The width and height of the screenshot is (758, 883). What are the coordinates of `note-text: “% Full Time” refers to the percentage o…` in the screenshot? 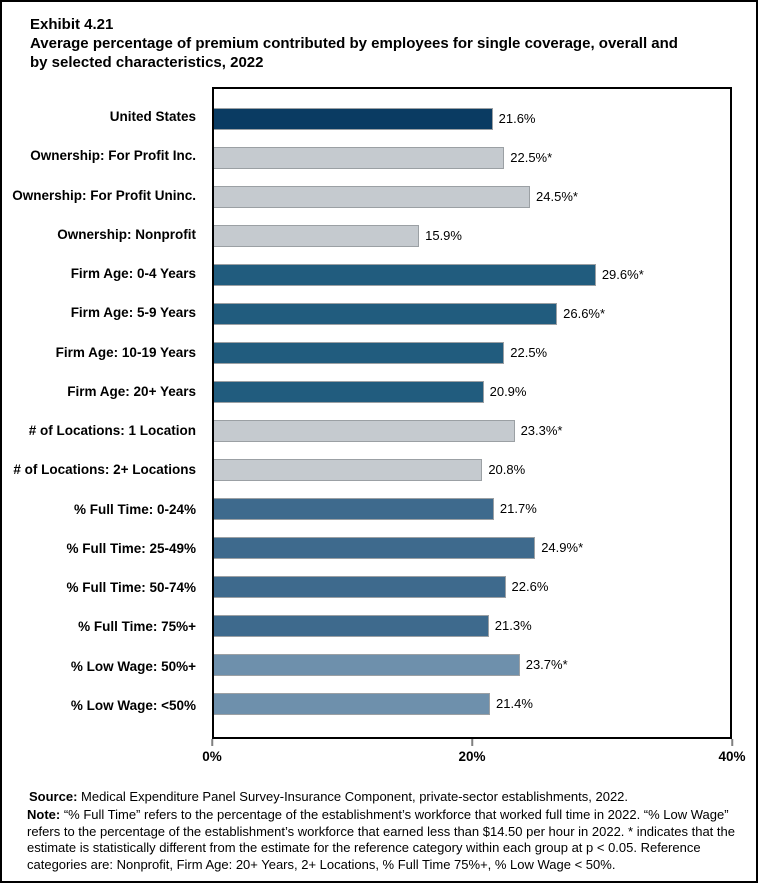 It's located at (381, 839).